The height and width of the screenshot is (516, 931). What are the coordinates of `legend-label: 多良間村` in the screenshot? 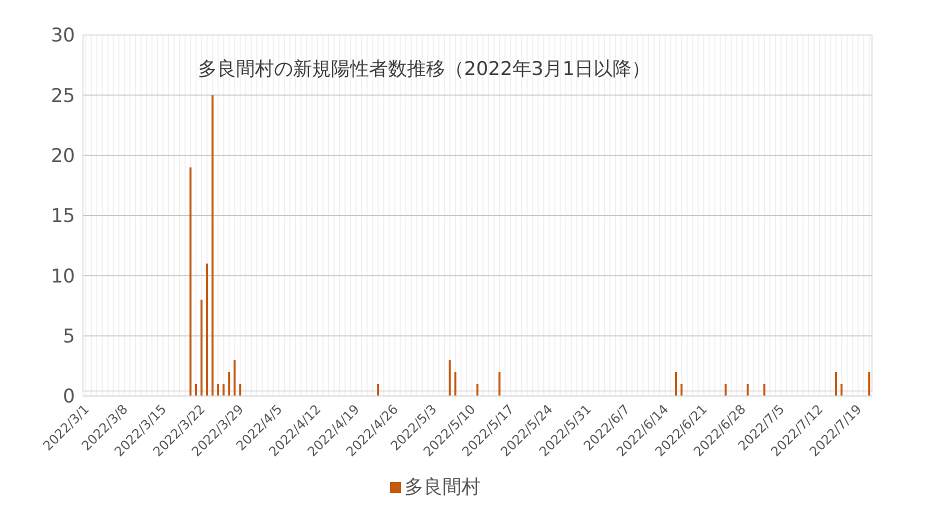 It's located at (442, 487).